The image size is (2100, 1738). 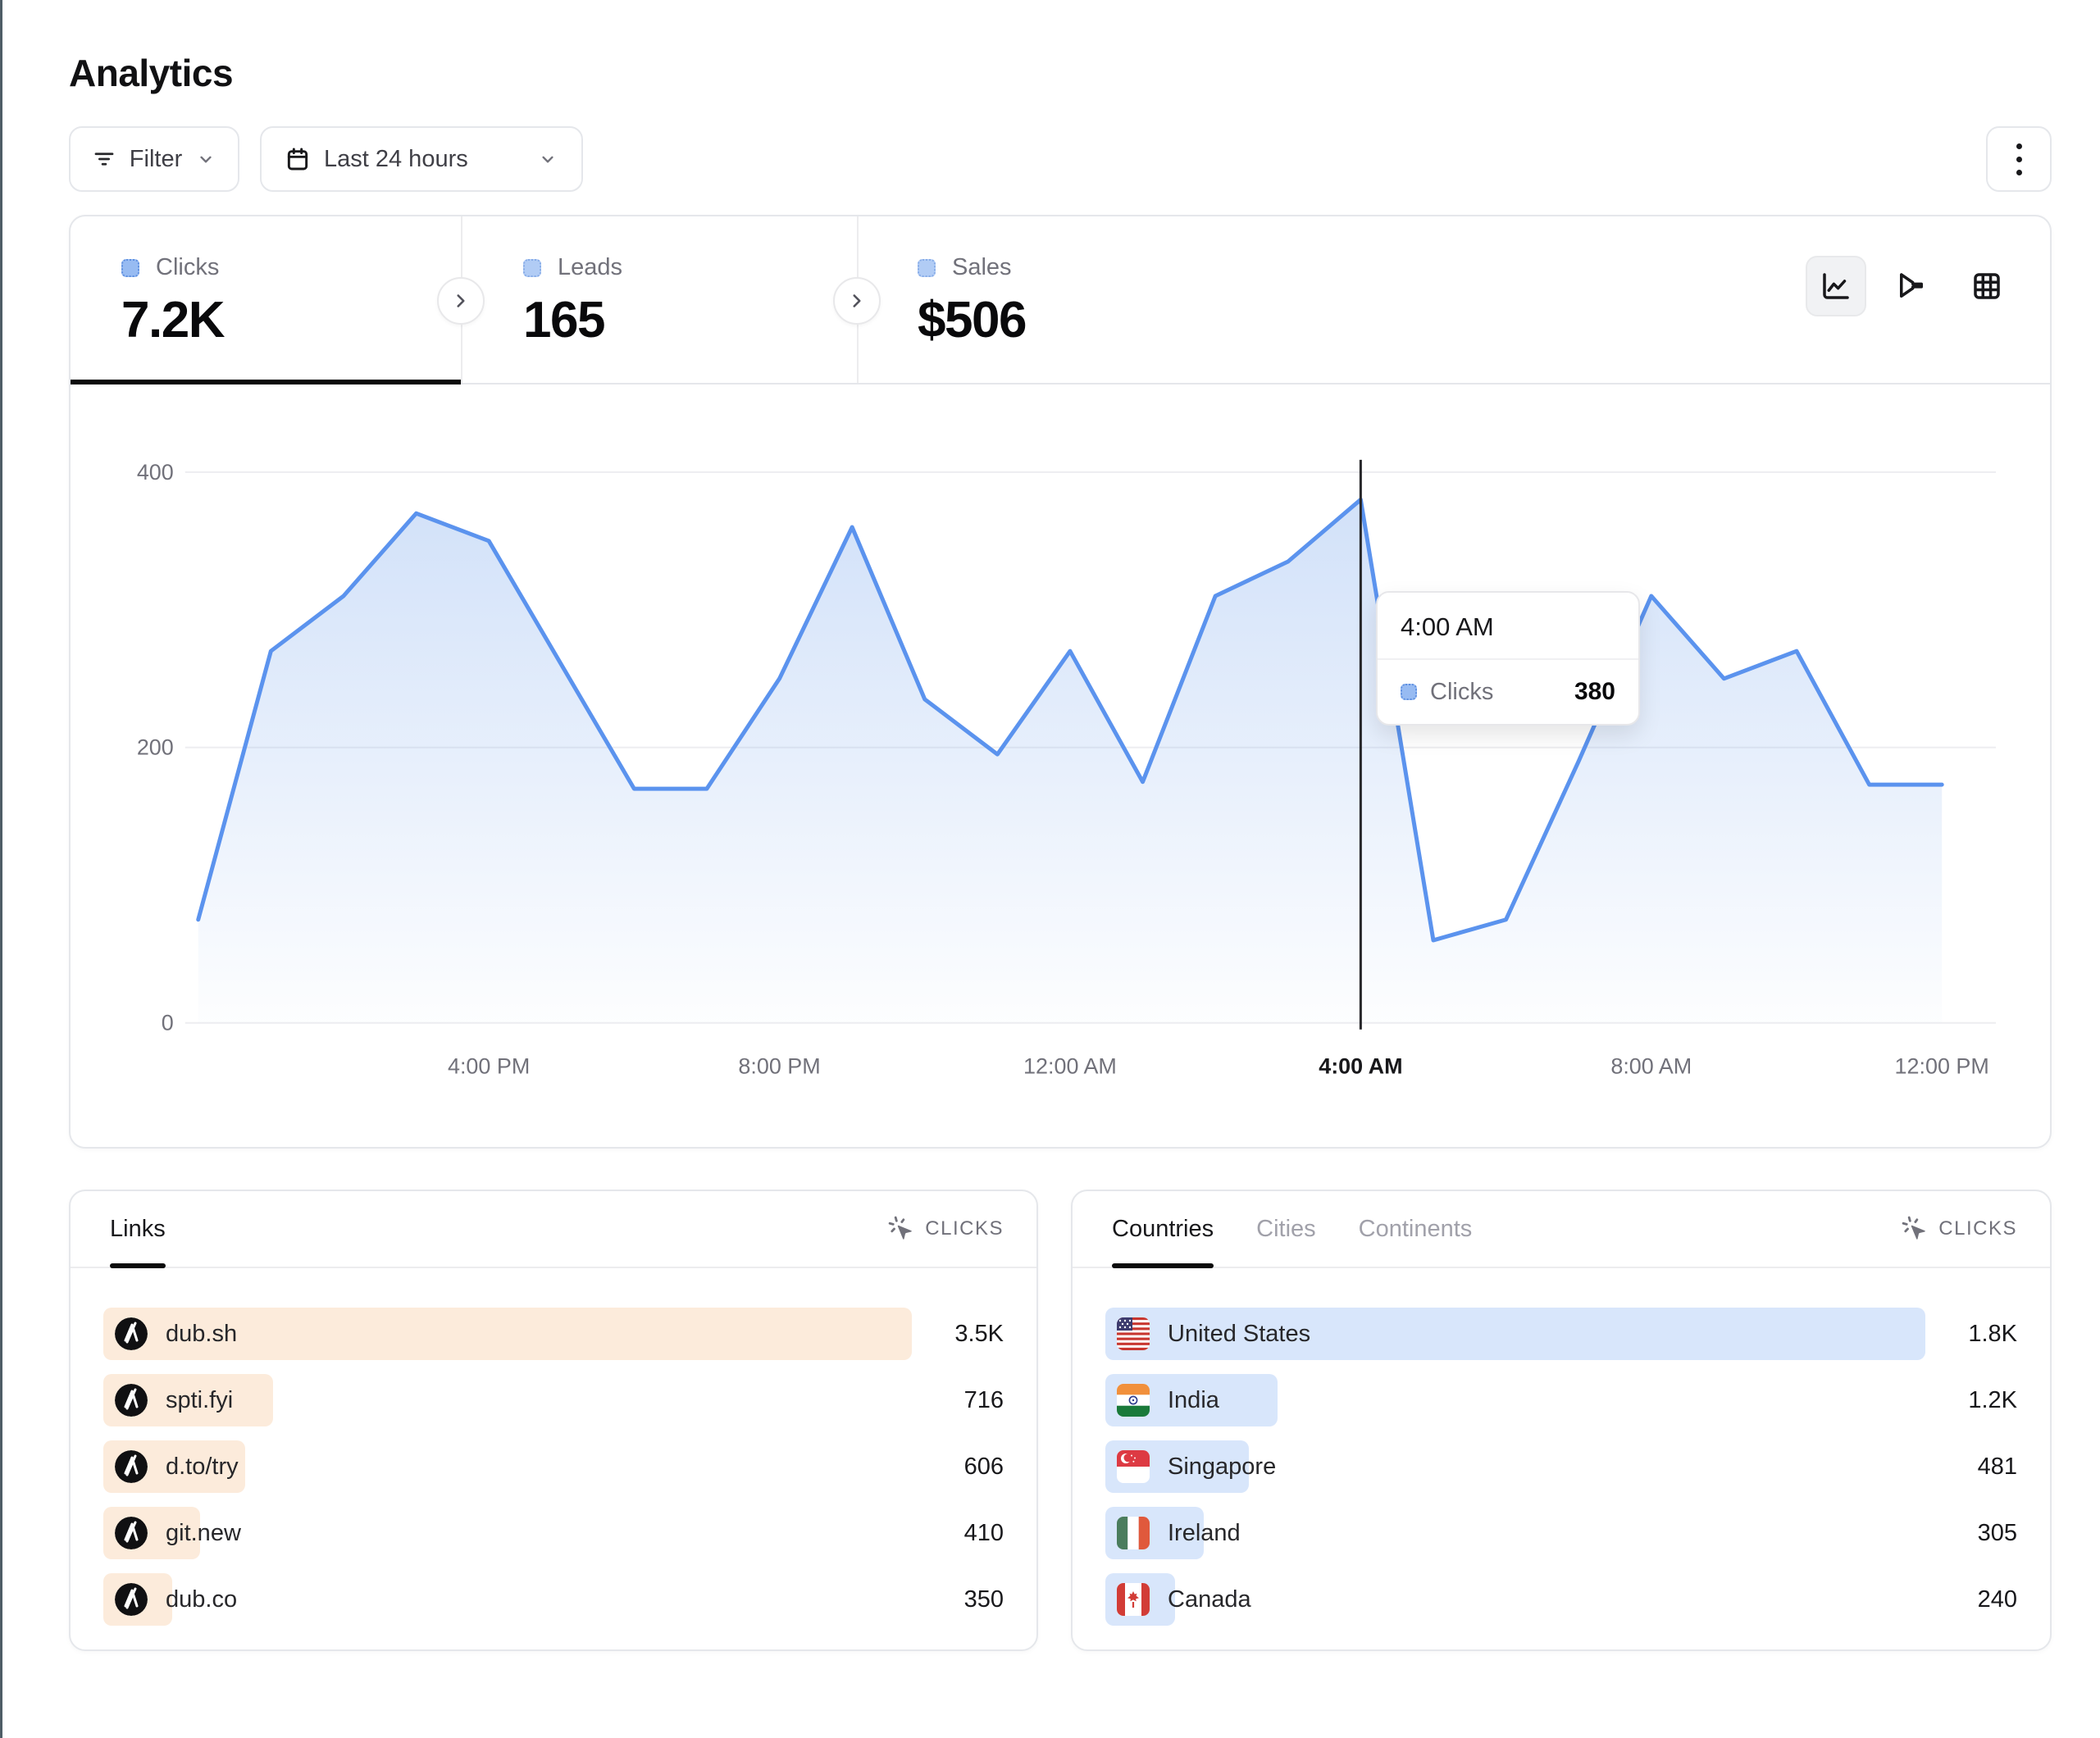 What do you see at coordinates (200, 1399) in the screenshot?
I see `link-label: spti.fyi` at bounding box center [200, 1399].